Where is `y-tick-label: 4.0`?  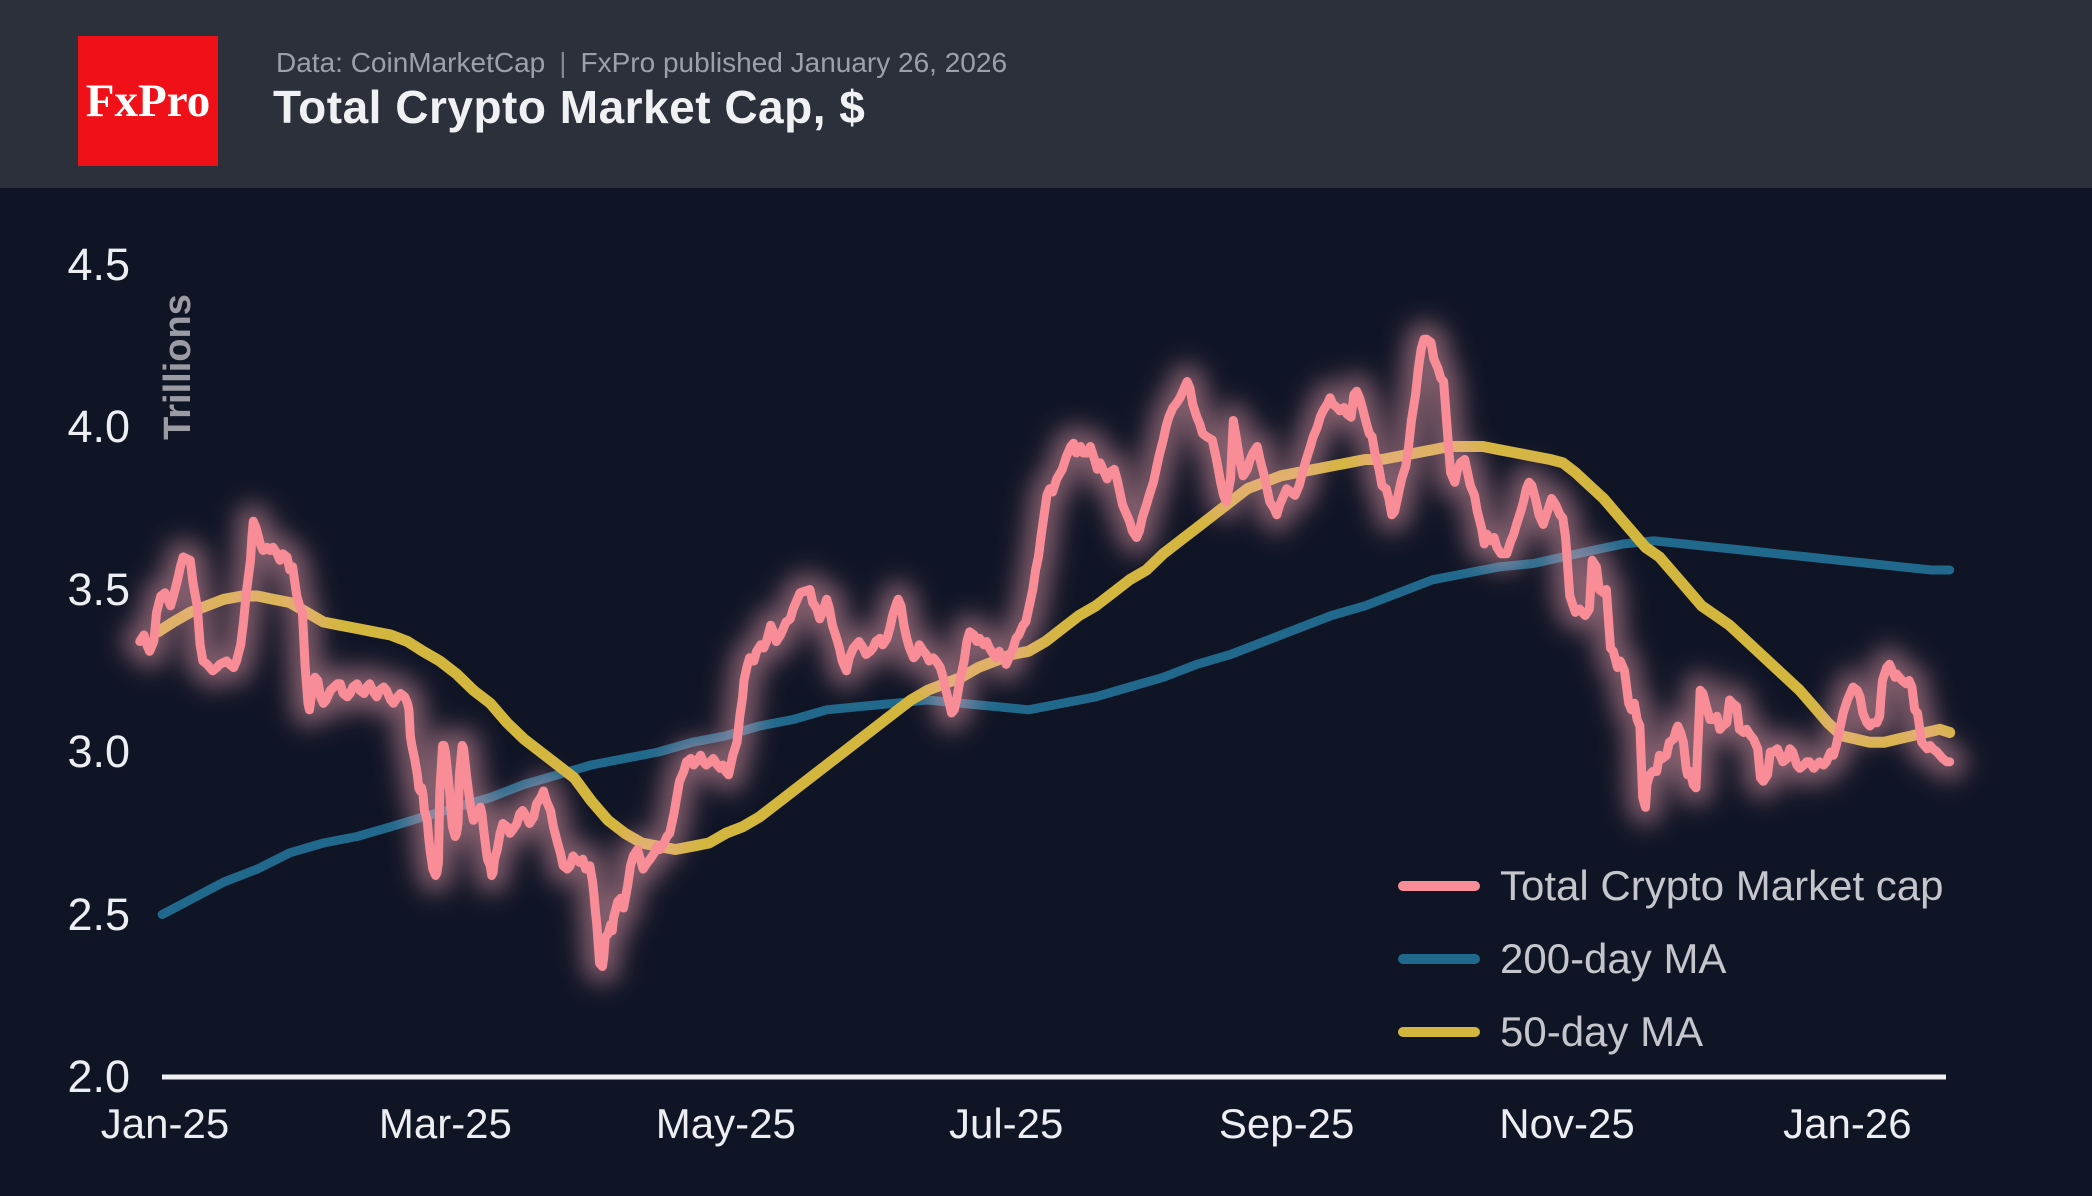
y-tick-label: 4.0 is located at coordinates (98, 426).